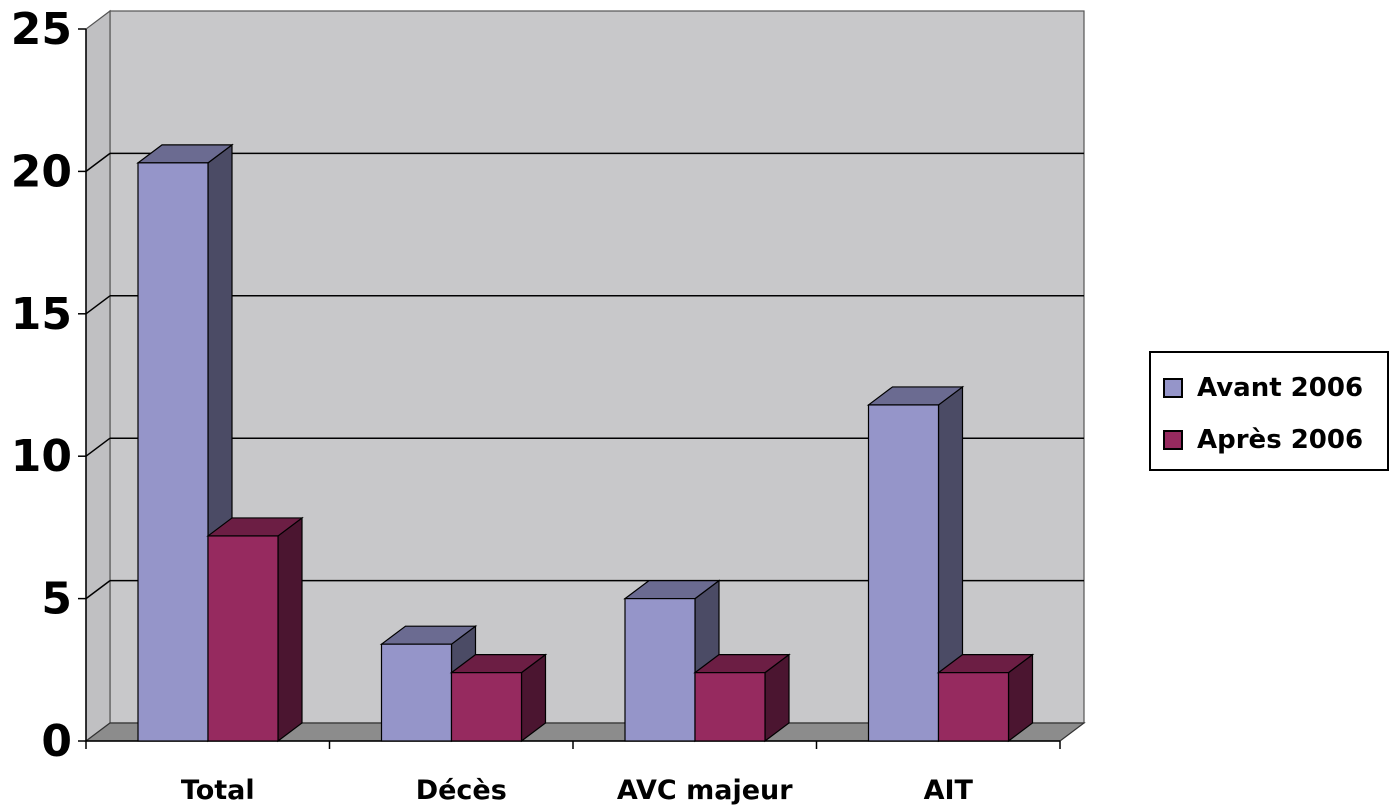  I want to click on y-tick-label: 10, so click(41, 456).